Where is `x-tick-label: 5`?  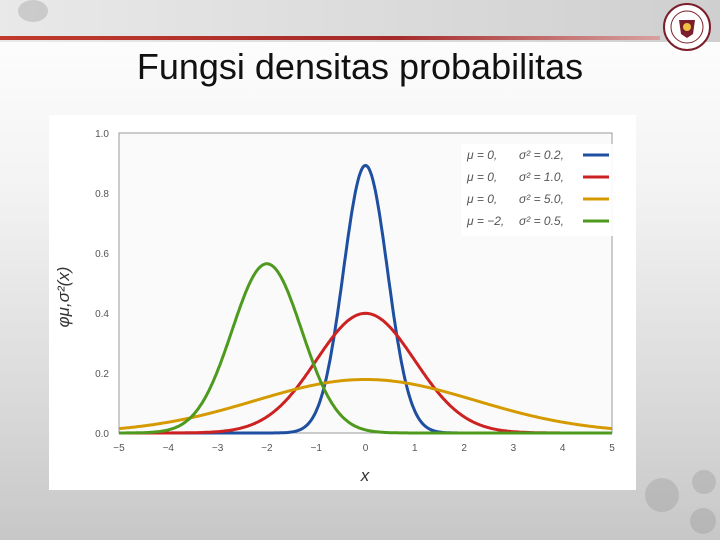
x-tick-label: 5 is located at coordinates (612, 448).